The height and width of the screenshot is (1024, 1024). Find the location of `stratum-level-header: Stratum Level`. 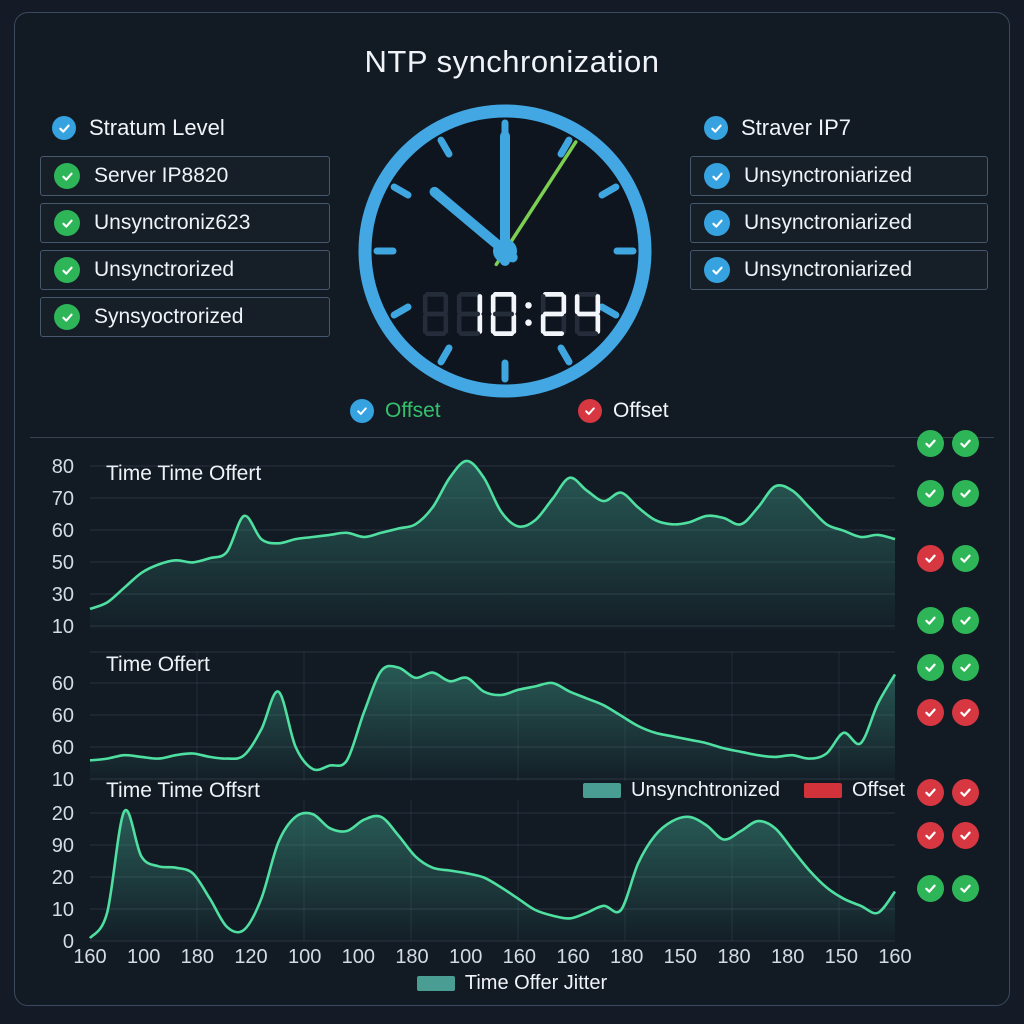

stratum-level-header: Stratum Level is located at coordinates (138, 128).